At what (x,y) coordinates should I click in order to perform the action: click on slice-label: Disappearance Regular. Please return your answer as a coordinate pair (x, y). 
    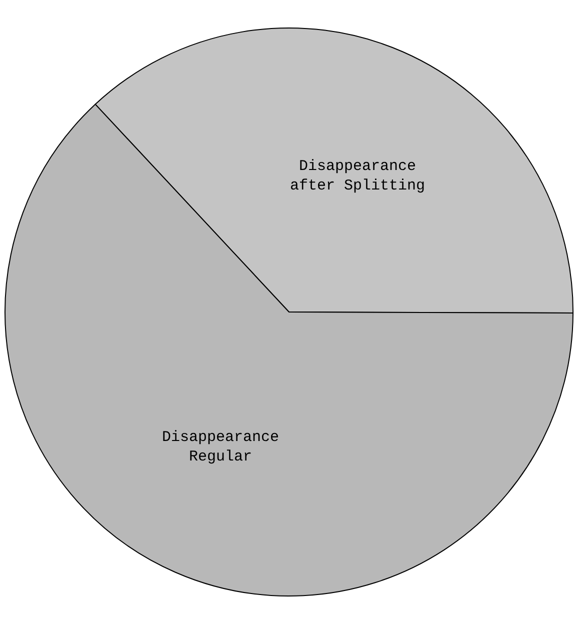
    Looking at the image, I should click on (221, 447).